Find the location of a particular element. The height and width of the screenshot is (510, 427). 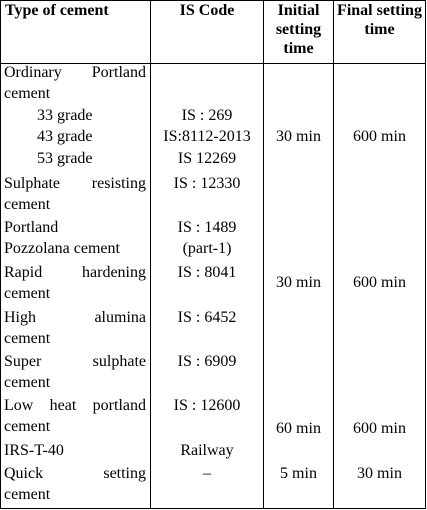

cement-type: Super sulphate is located at coordinates (75, 361).